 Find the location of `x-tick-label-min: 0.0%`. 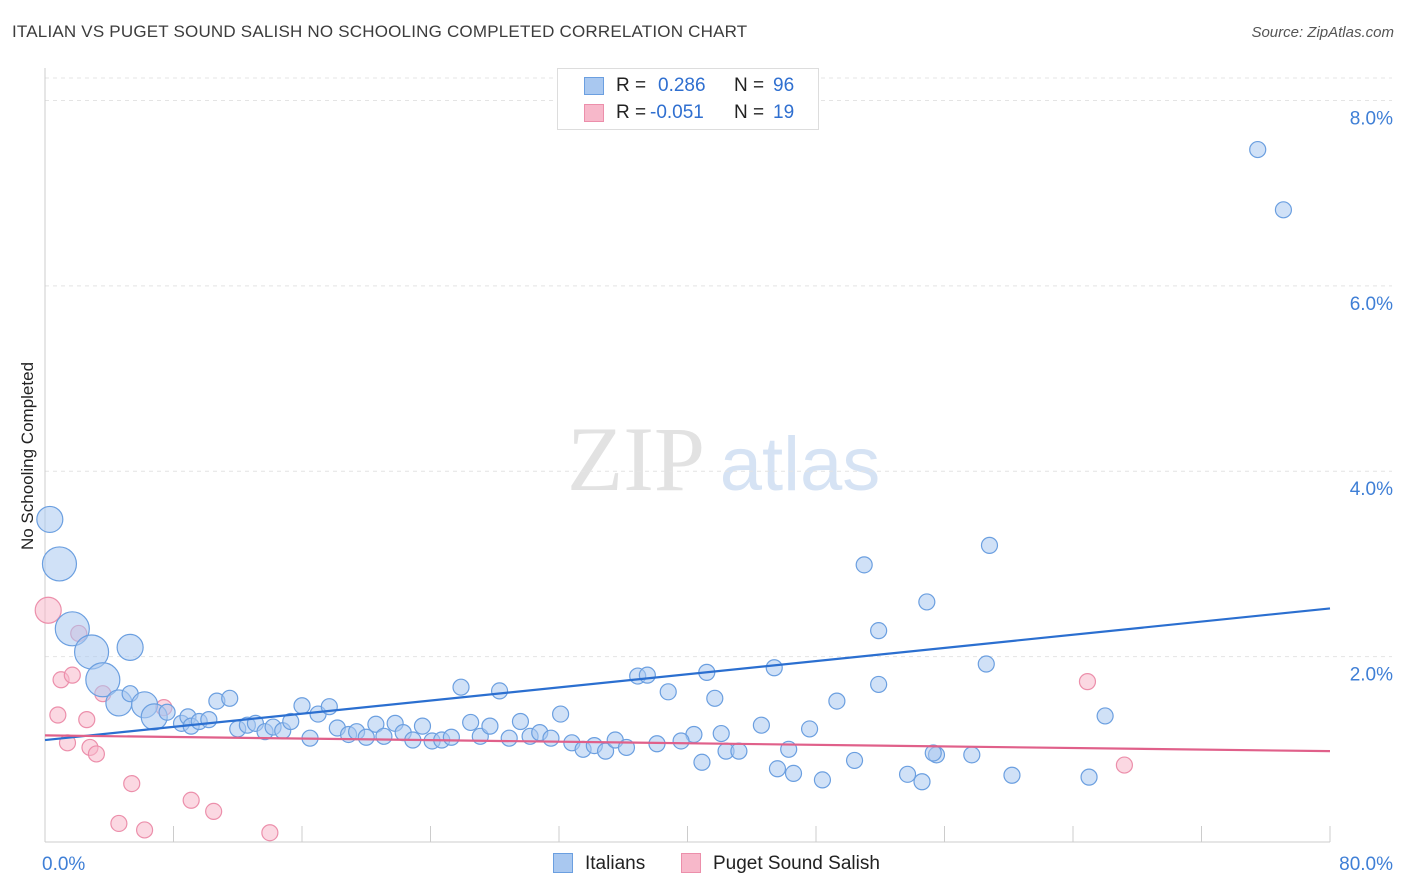

x-tick-label-min: 0.0% is located at coordinates (63, 864).